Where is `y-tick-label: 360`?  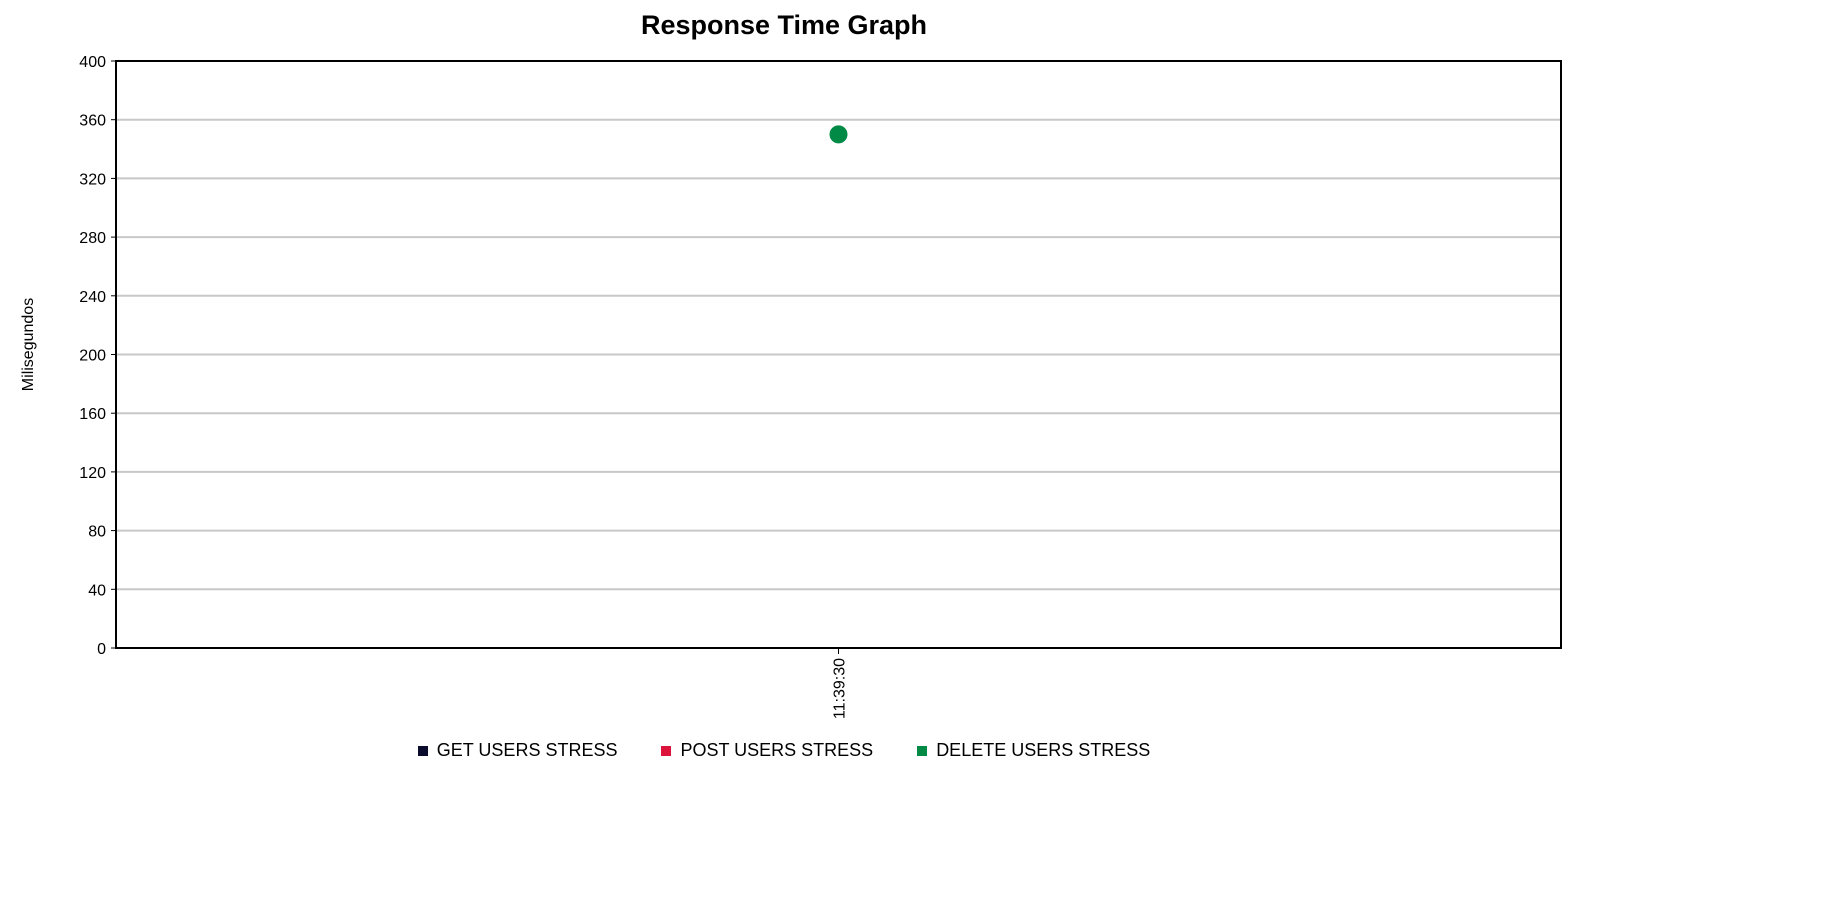 y-tick-label: 360 is located at coordinates (92, 121).